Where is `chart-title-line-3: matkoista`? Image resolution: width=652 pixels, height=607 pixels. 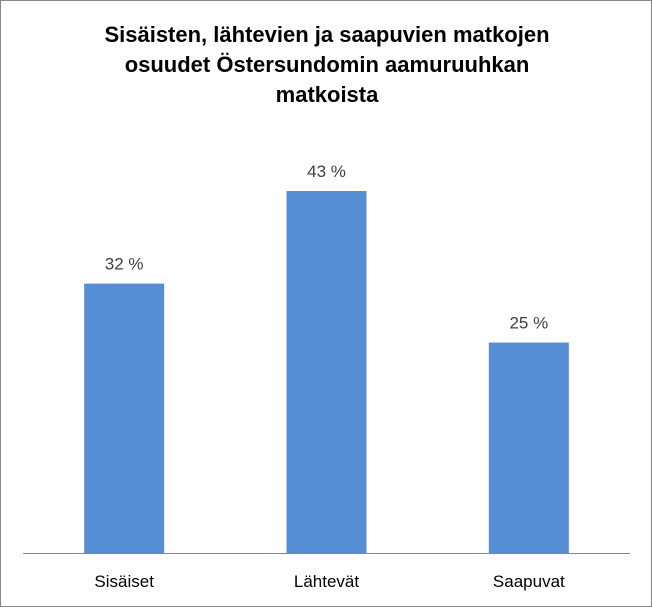 chart-title-line-3: matkoista is located at coordinates (327, 94).